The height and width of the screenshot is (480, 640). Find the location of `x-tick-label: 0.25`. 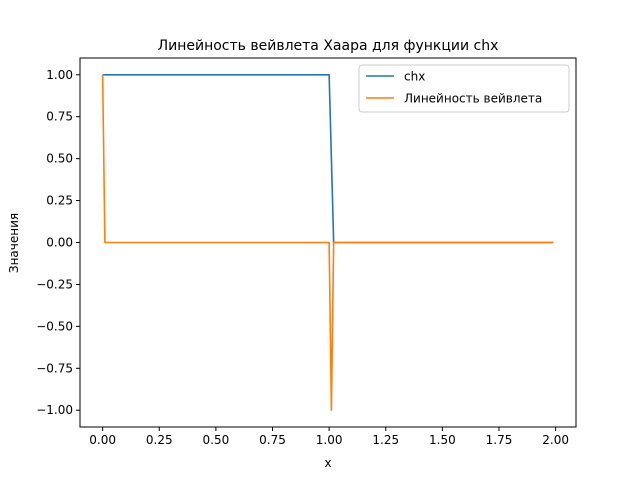

x-tick-label: 0.25 is located at coordinates (159, 440).